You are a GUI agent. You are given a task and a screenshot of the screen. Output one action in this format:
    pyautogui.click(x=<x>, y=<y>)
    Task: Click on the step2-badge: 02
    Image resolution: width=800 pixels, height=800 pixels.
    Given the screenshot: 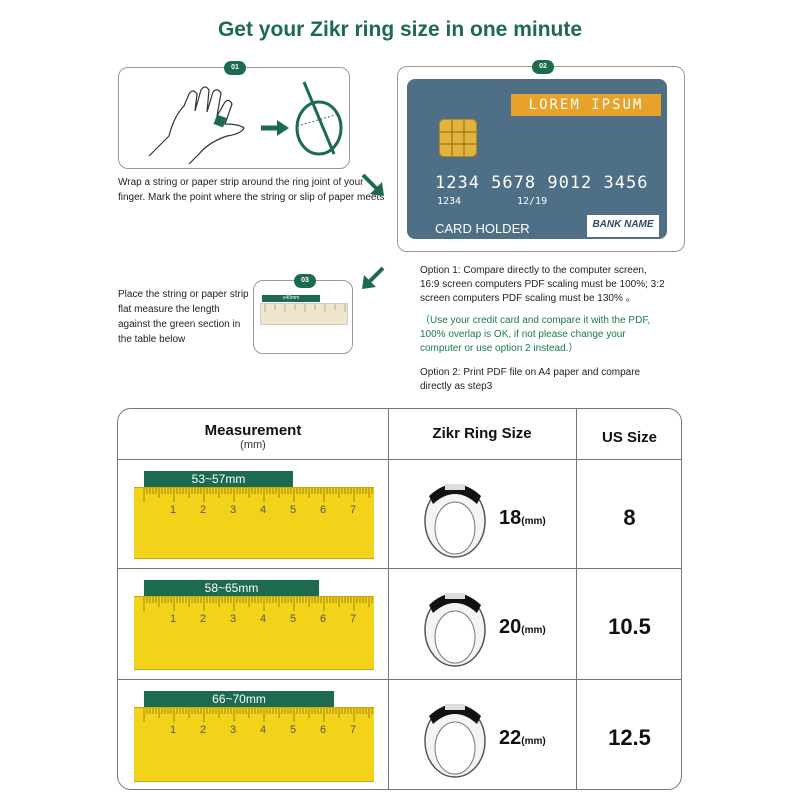 What is the action you would take?
    pyautogui.click(x=543, y=67)
    